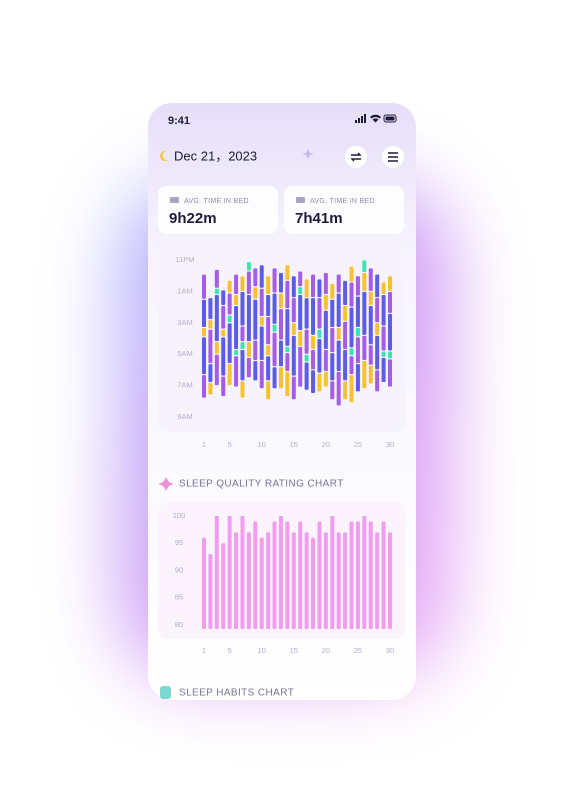 This screenshot has height=804, width=563. What do you see at coordinates (179, 569) in the screenshot?
I see `y-tick-label: 90` at bounding box center [179, 569].